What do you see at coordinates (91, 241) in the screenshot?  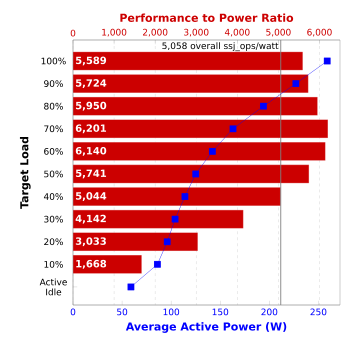 I see `data-label: 3,033` at bounding box center [91, 241].